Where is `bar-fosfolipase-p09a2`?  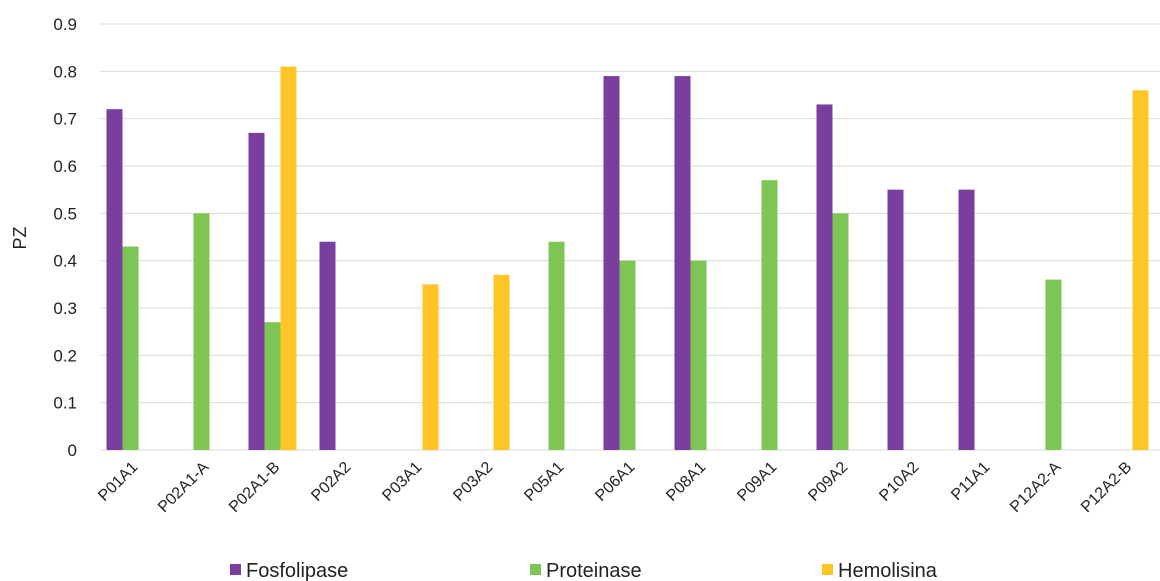
bar-fosfolipase-p09a2 is located at coordinates (824, 277).